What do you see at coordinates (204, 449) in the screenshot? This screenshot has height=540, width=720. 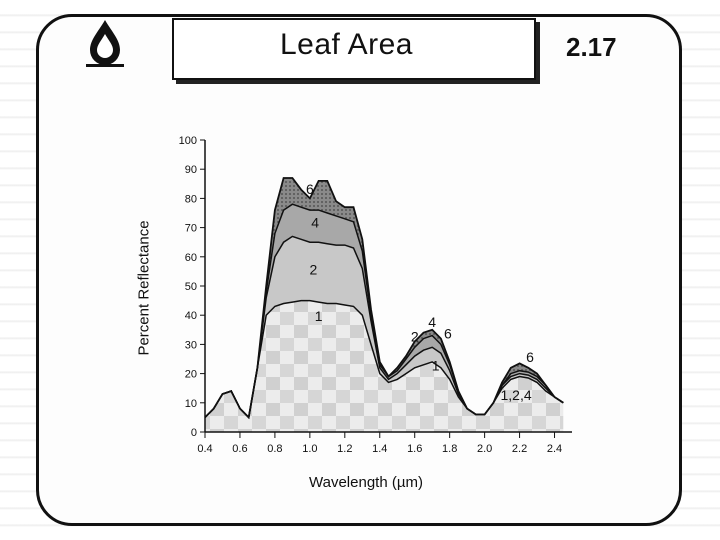 I see `x-tick-label: 0.4` at bounding box center [204, 449].